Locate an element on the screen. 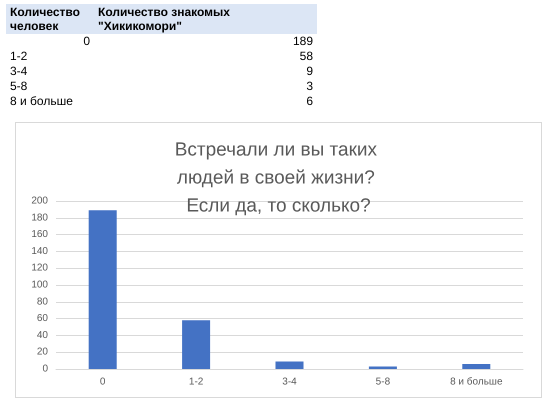 The width and height of the screenshot is (547, 401). category-label: 0 is located at coordinates (86, 41).